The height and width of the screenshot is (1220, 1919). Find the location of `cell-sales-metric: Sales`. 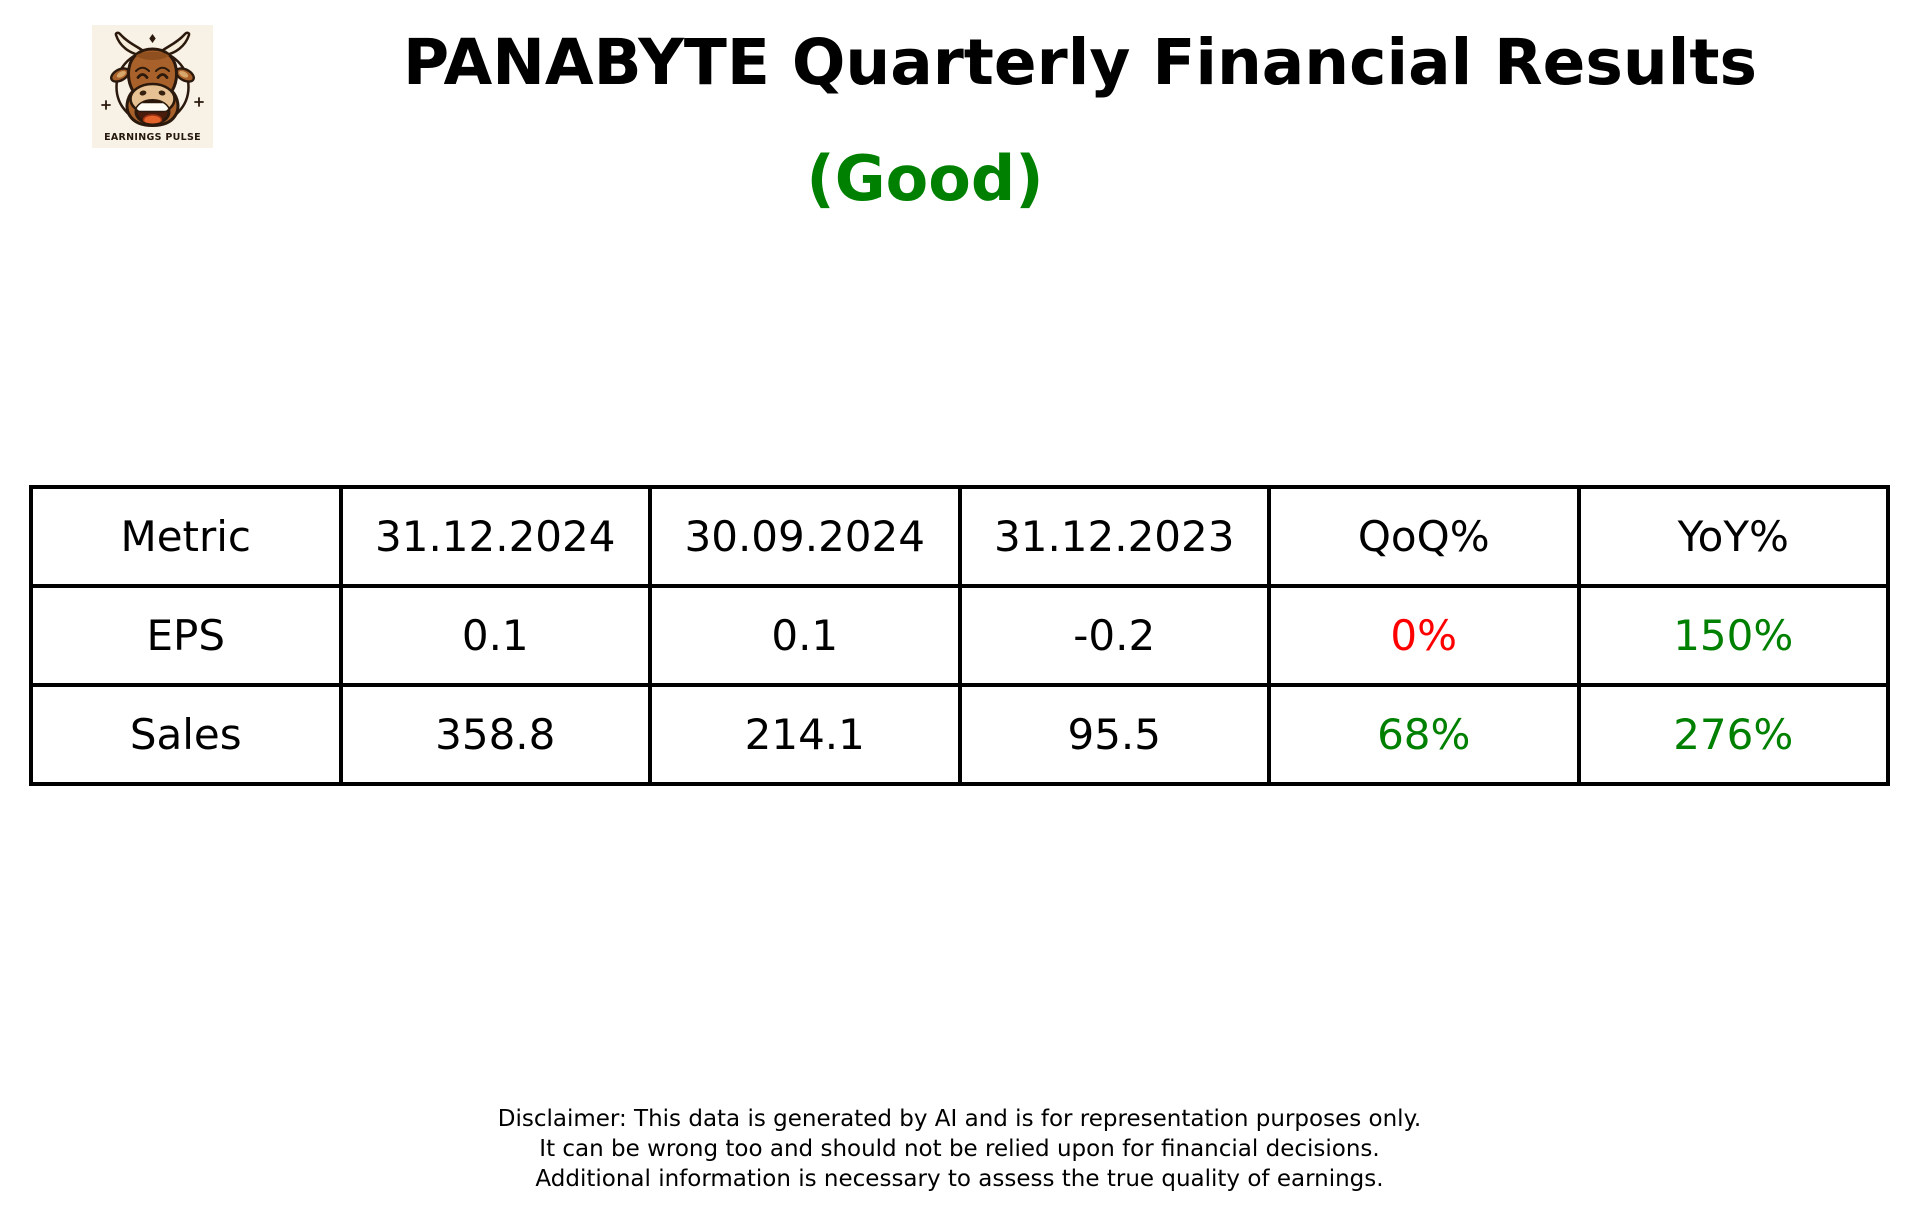

cell-sales-metric: Sales is located at coordinates (186, 734).